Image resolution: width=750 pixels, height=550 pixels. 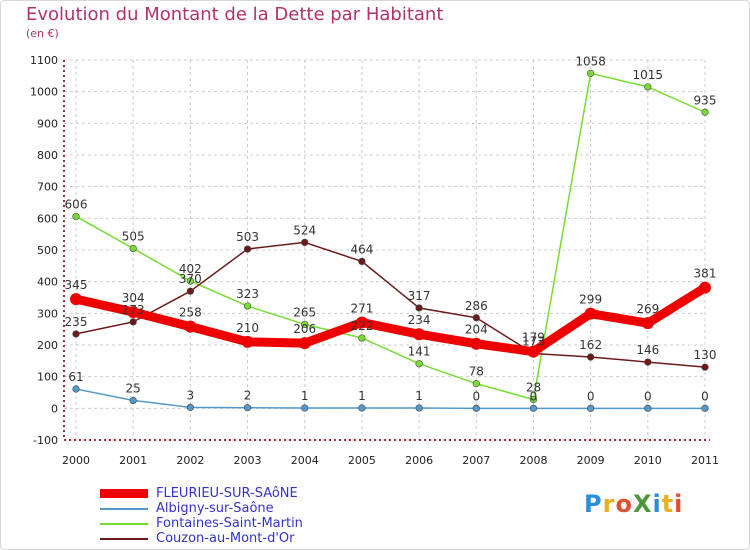 I want to click on x-tick-label: 2002, so click(x=190, y=460).